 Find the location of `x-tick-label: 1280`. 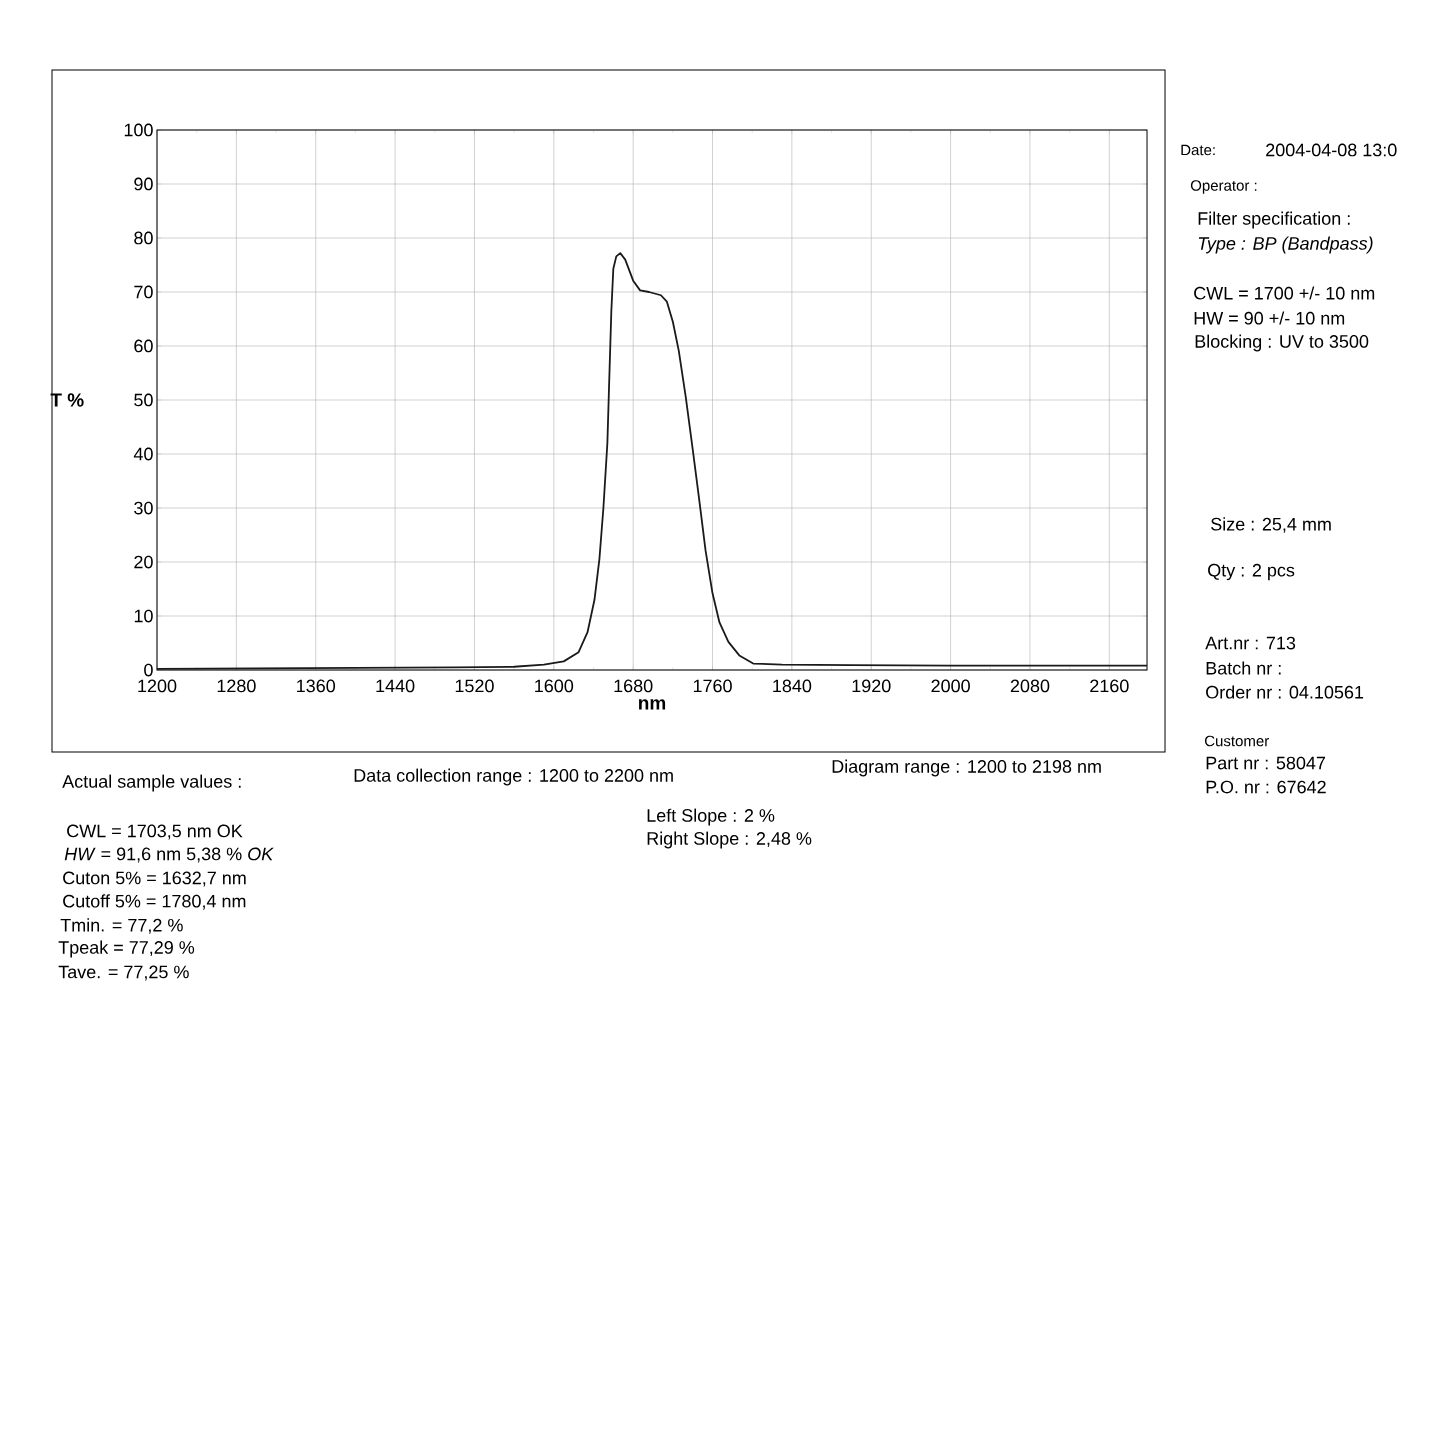

x-tick-label: 1280 is located at coordinates (236, 686).